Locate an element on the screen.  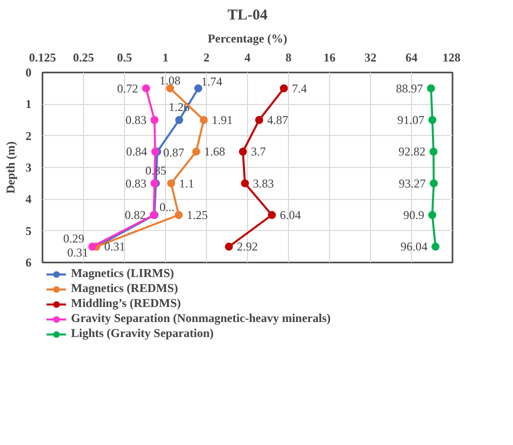
data-label: 3.83 is located at coordinates (263, 183).